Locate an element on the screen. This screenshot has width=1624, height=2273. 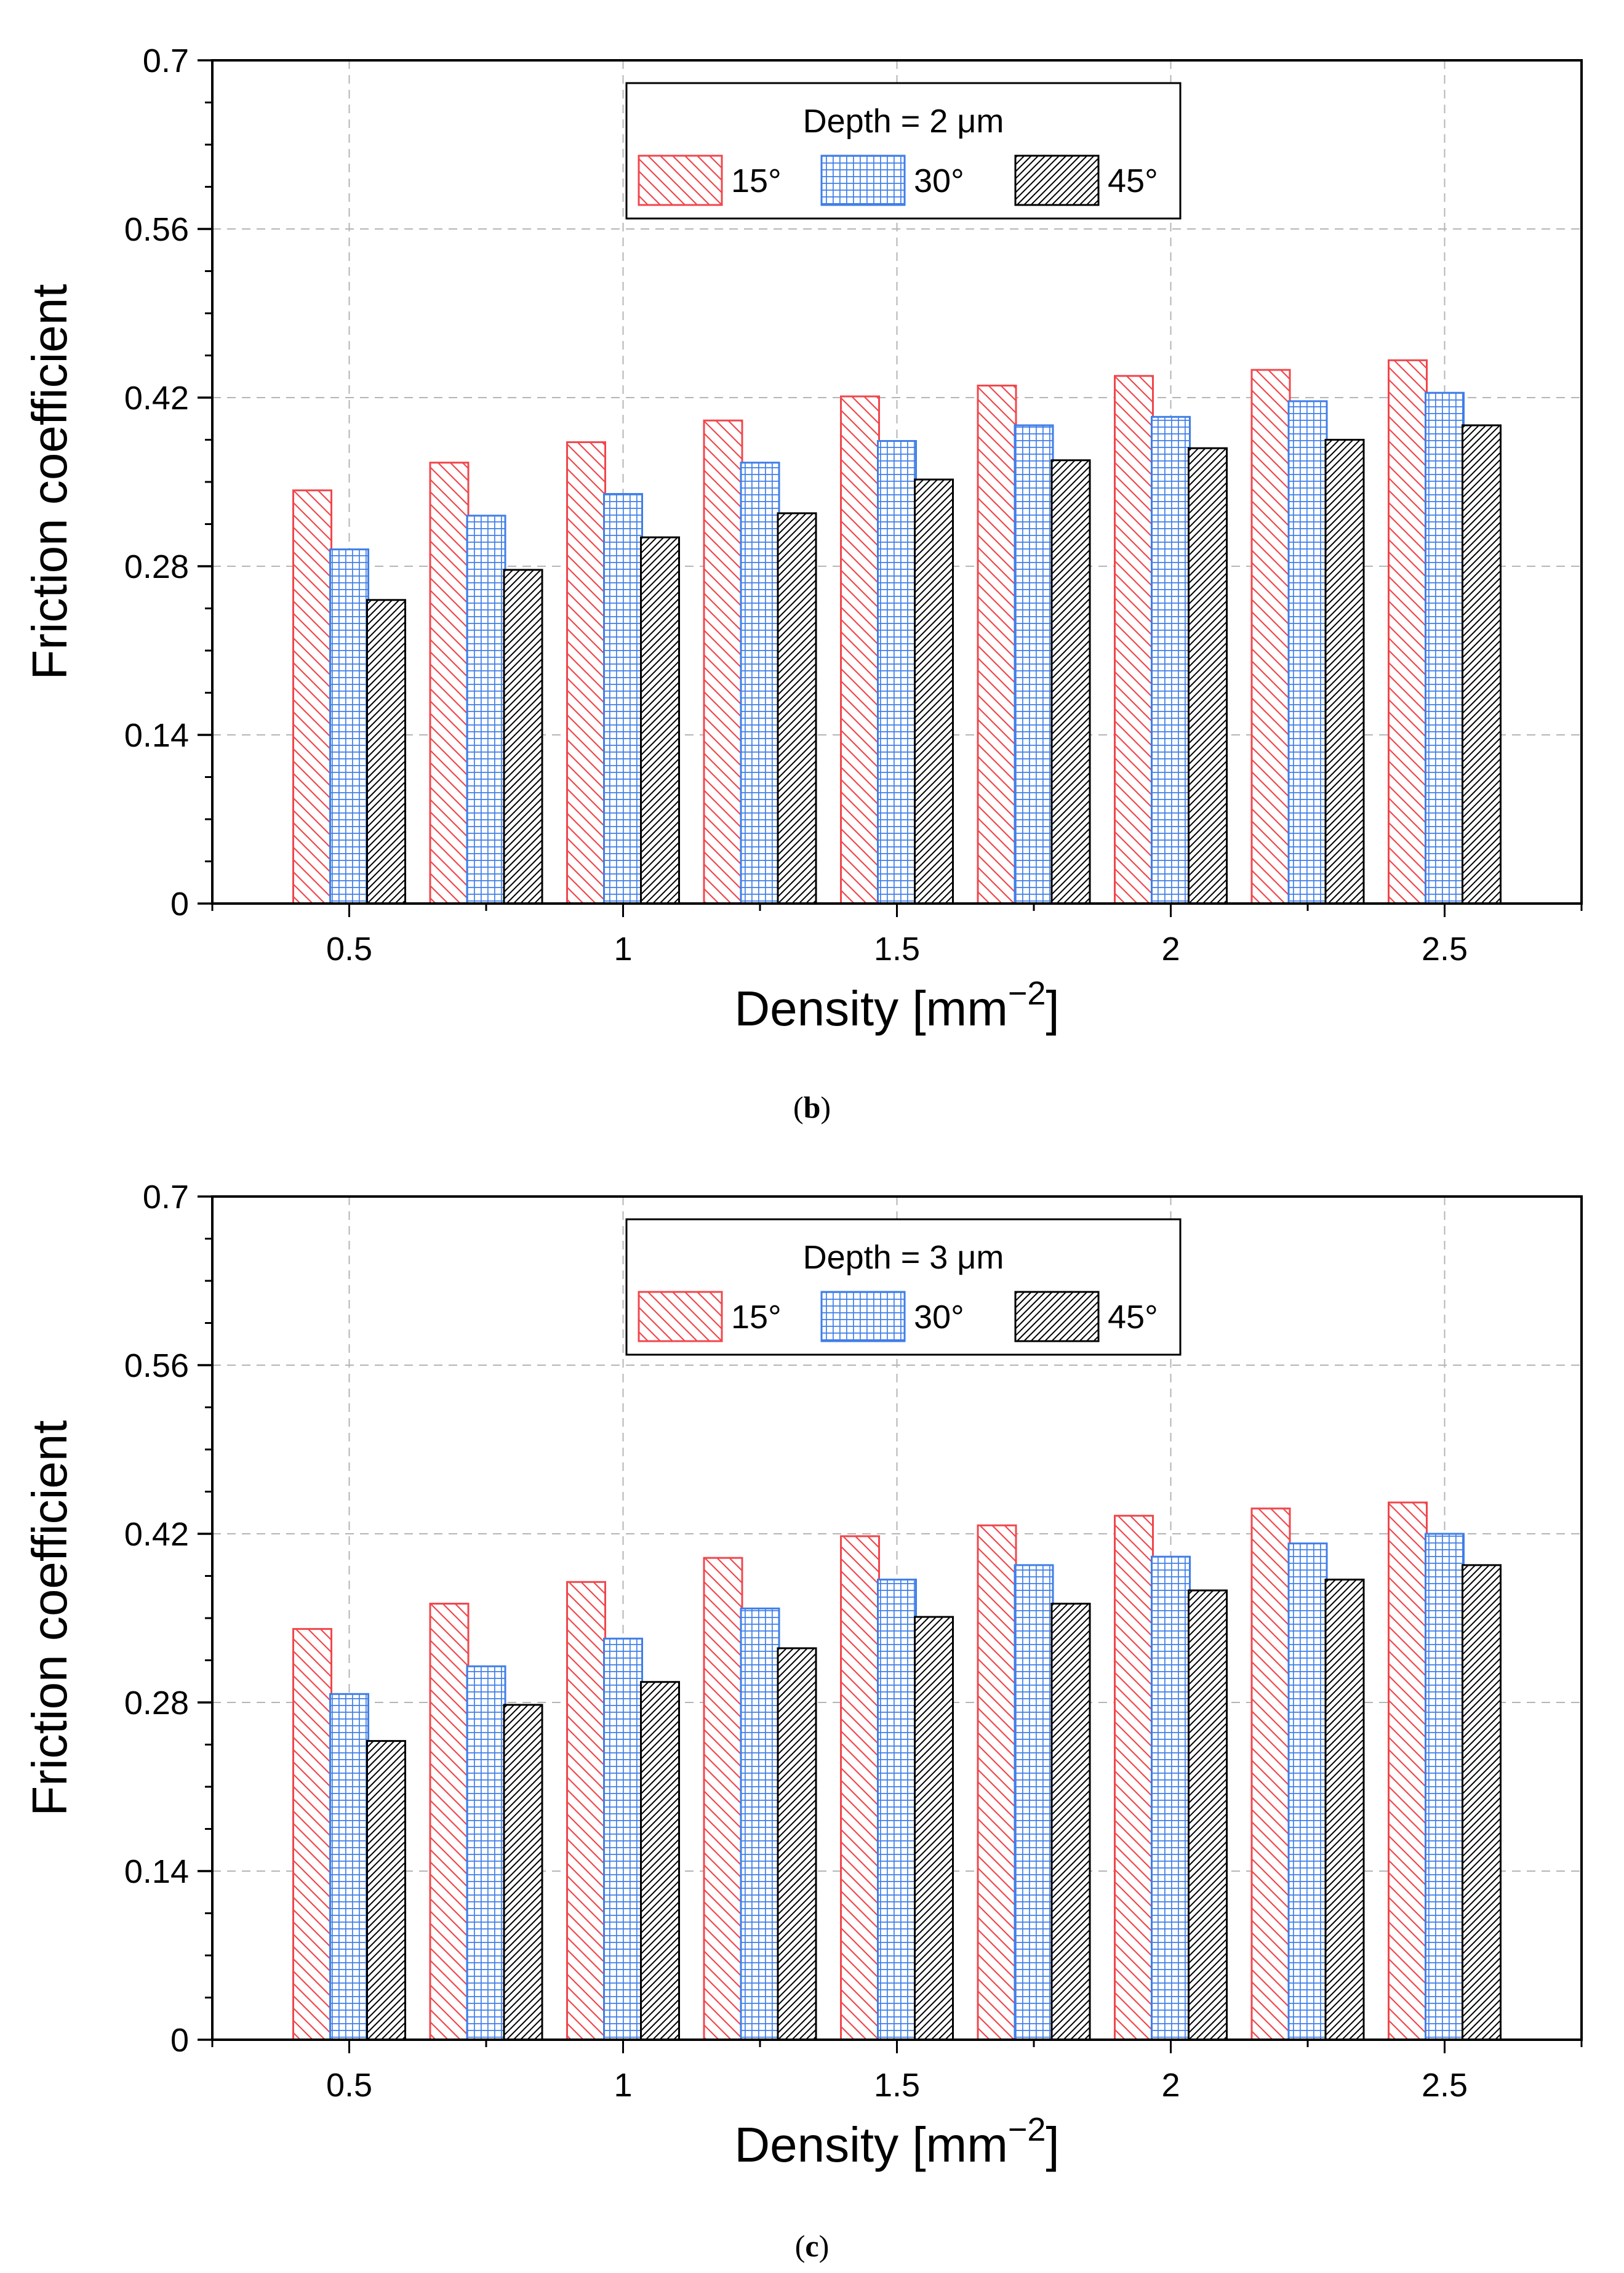
legend-title: Depth = 2 μm is located at coordinates (903, 121).